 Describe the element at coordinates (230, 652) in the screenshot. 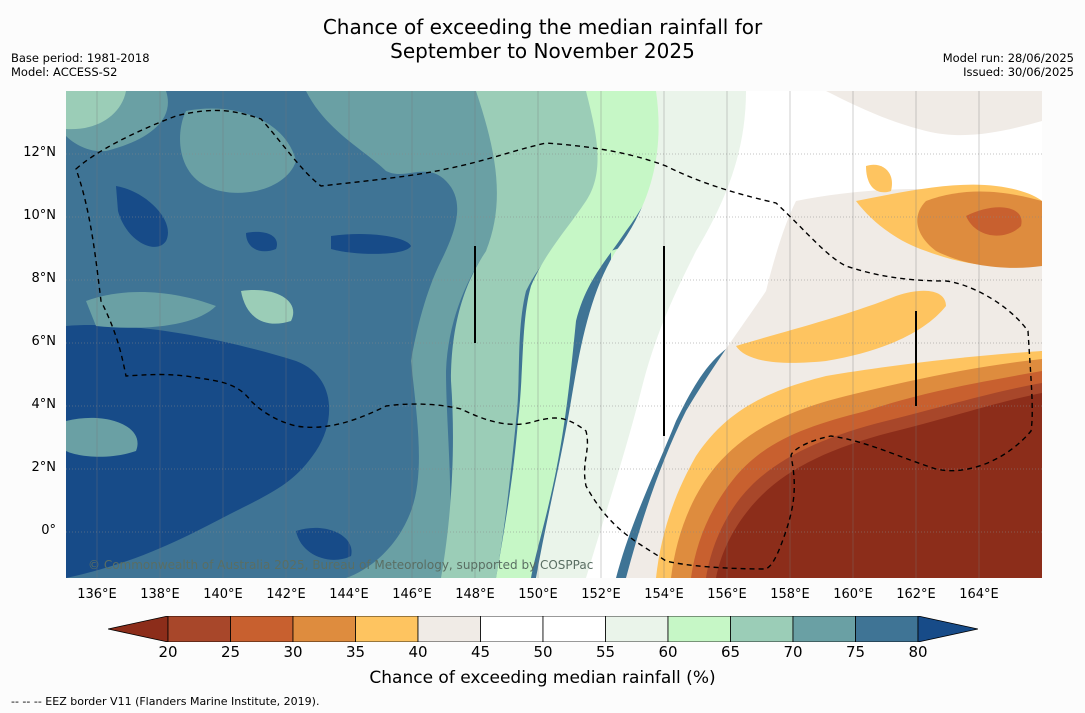

I see `colorbar-tick-label: 25` at that location.